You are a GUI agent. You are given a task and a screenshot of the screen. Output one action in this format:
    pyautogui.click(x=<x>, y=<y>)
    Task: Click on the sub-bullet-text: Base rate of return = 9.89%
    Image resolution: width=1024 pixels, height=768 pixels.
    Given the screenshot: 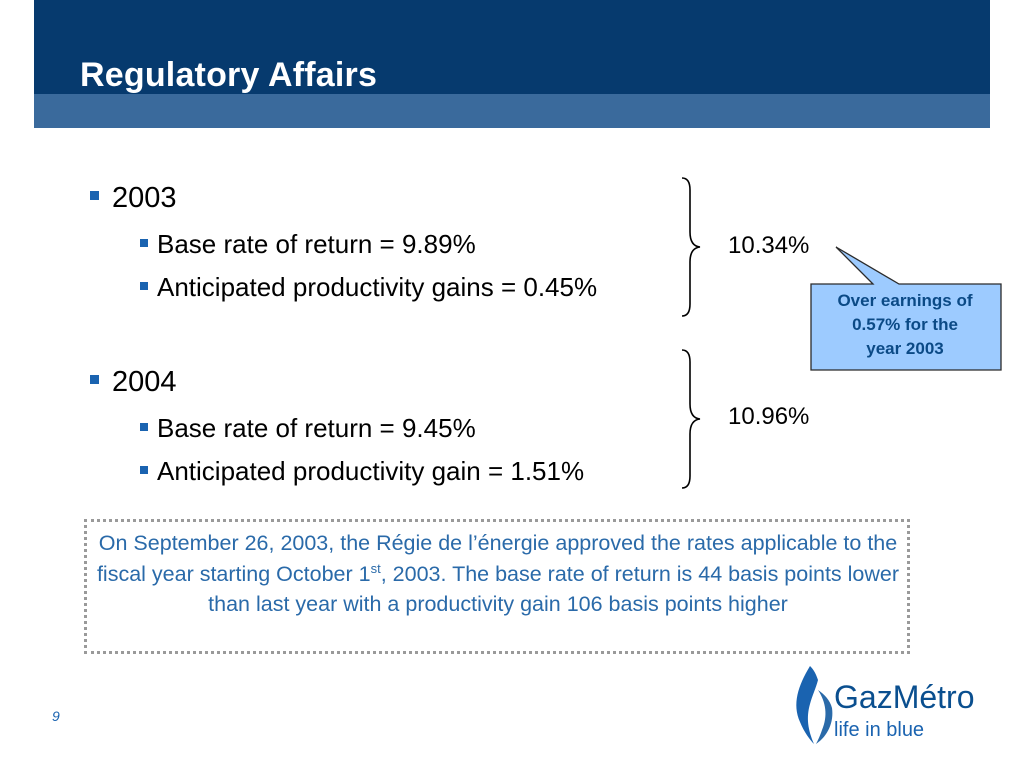 What is the action you would take?
    pyautogui.click(x=316, y=244)
    